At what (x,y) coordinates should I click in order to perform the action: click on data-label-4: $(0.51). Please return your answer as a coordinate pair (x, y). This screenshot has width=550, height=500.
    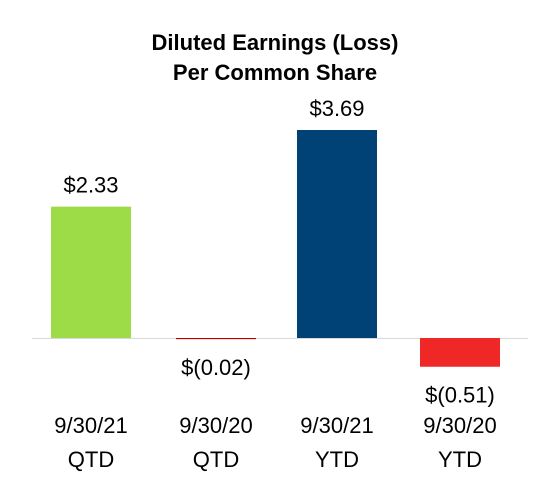
    Looking at the image, I should click on (460, 395).